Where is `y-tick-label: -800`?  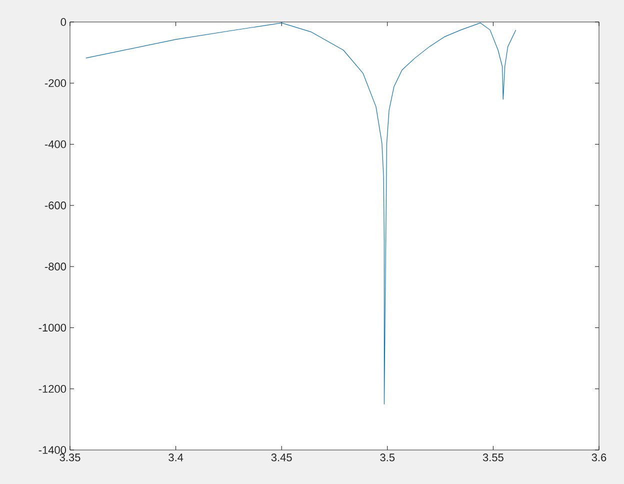 y-tick-label: -800 is located at coordinates (55, 266).